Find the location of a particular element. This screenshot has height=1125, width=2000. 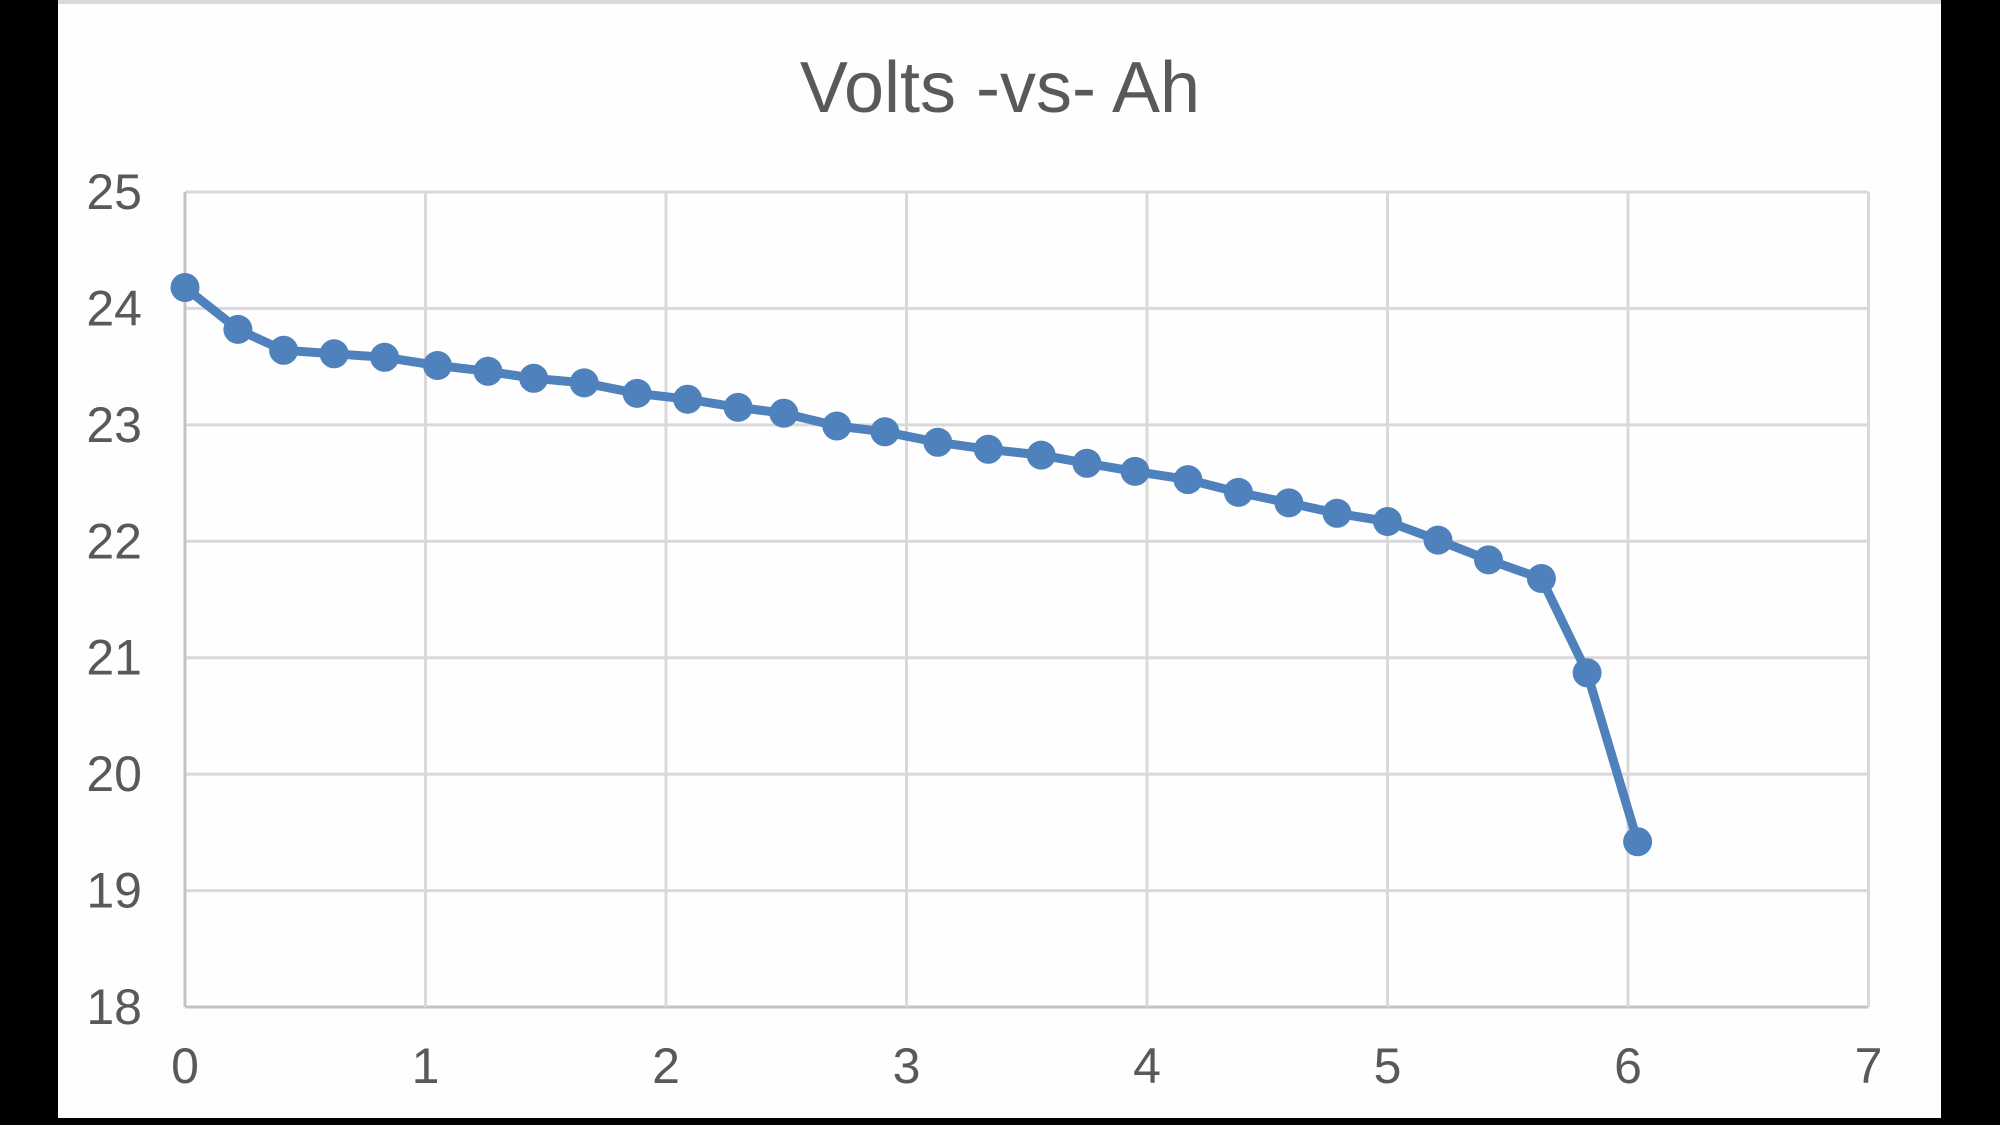

y-tick-label-19: 19 is located at coordinates (114, 891).